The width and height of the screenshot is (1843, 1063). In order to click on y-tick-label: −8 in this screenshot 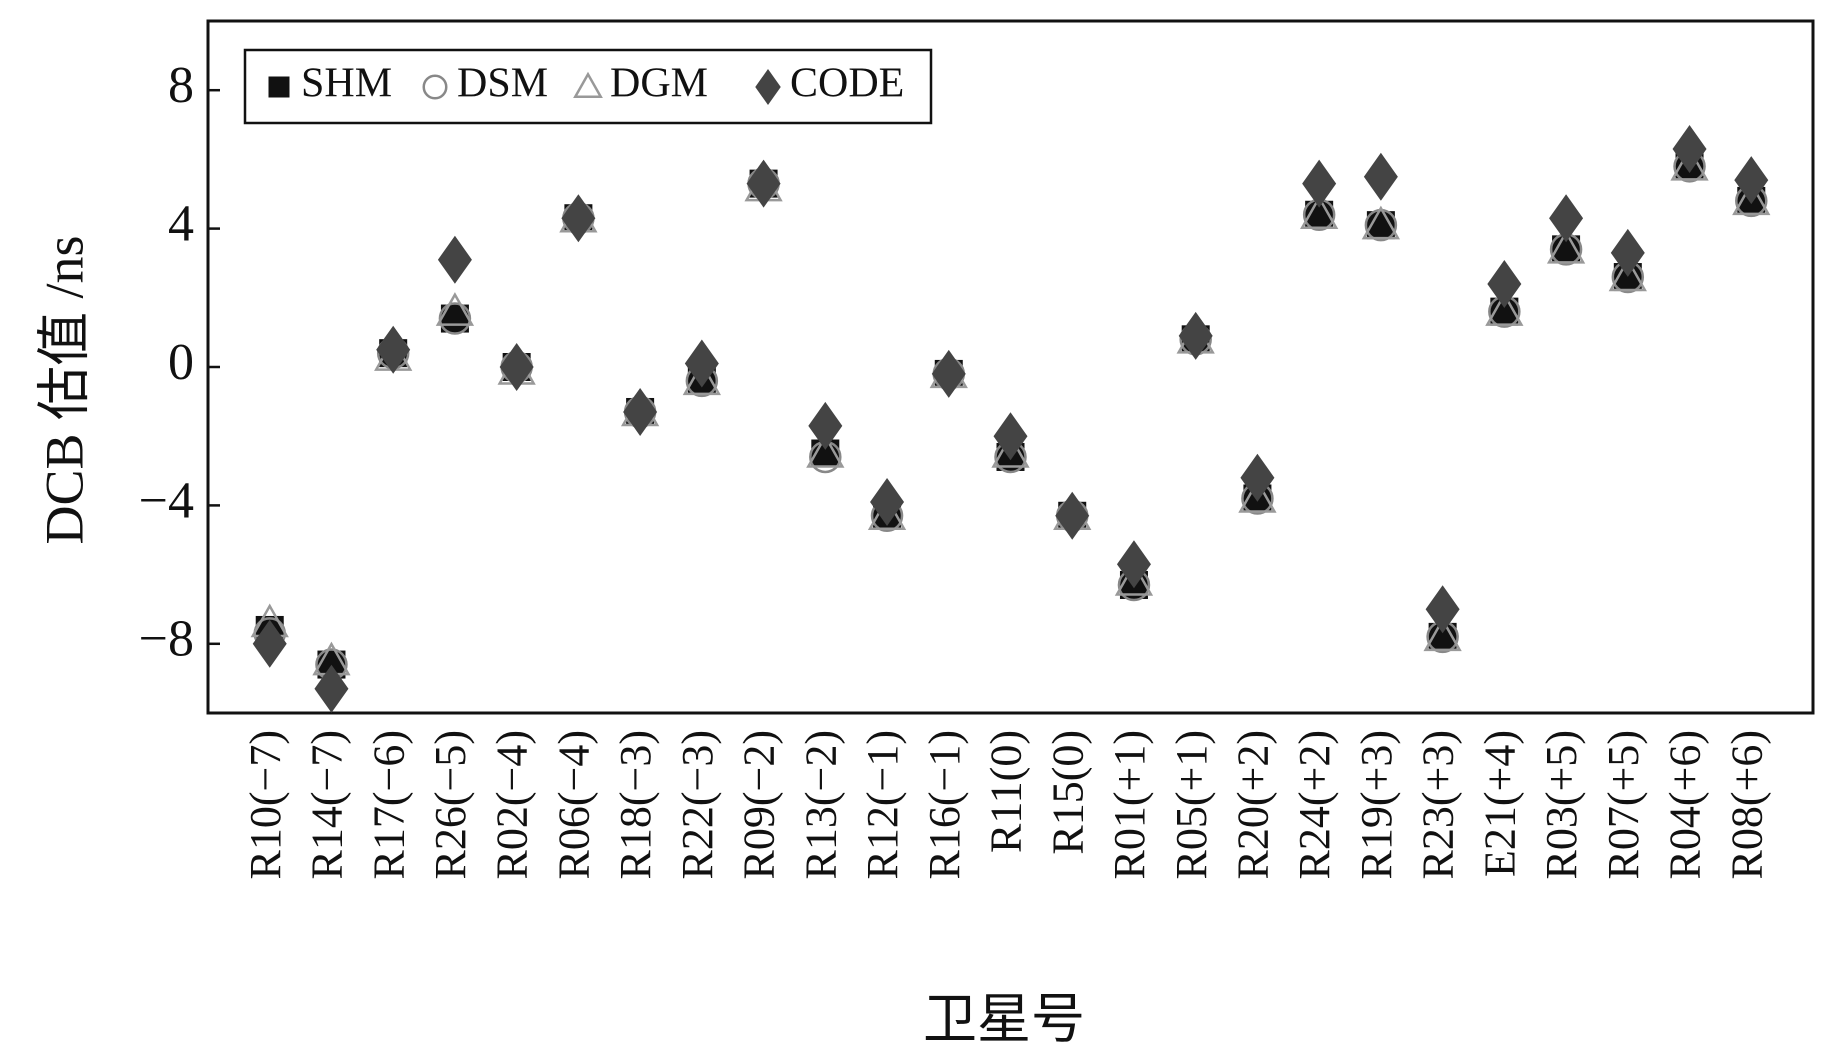, I will do `click(166, 639)`.